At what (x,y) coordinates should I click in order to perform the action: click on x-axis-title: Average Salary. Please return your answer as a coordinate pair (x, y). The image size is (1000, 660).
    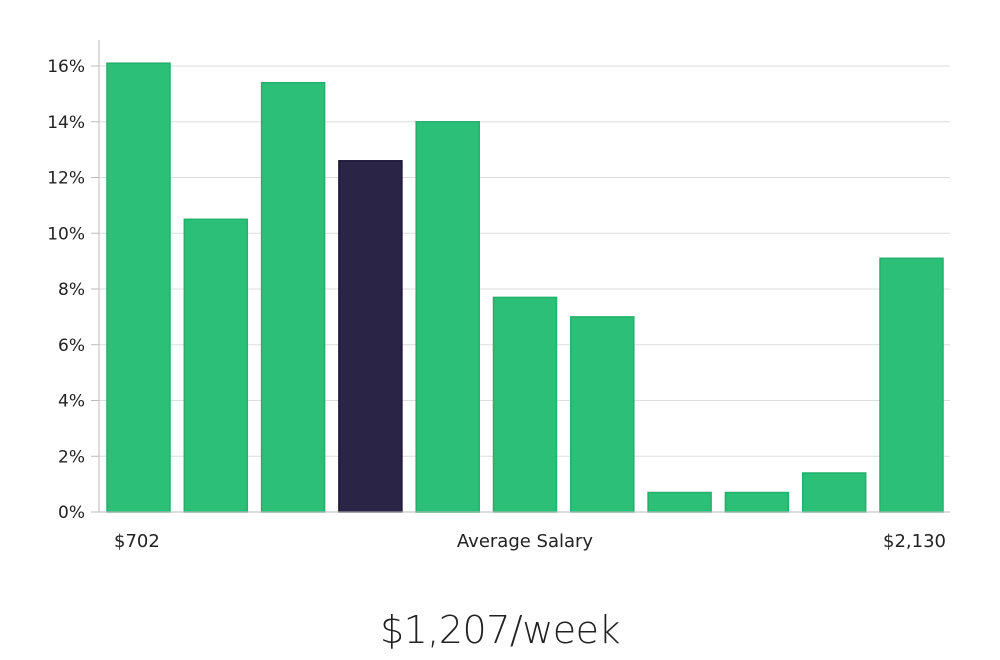
    Looking at the image, I should click on (525, 541).